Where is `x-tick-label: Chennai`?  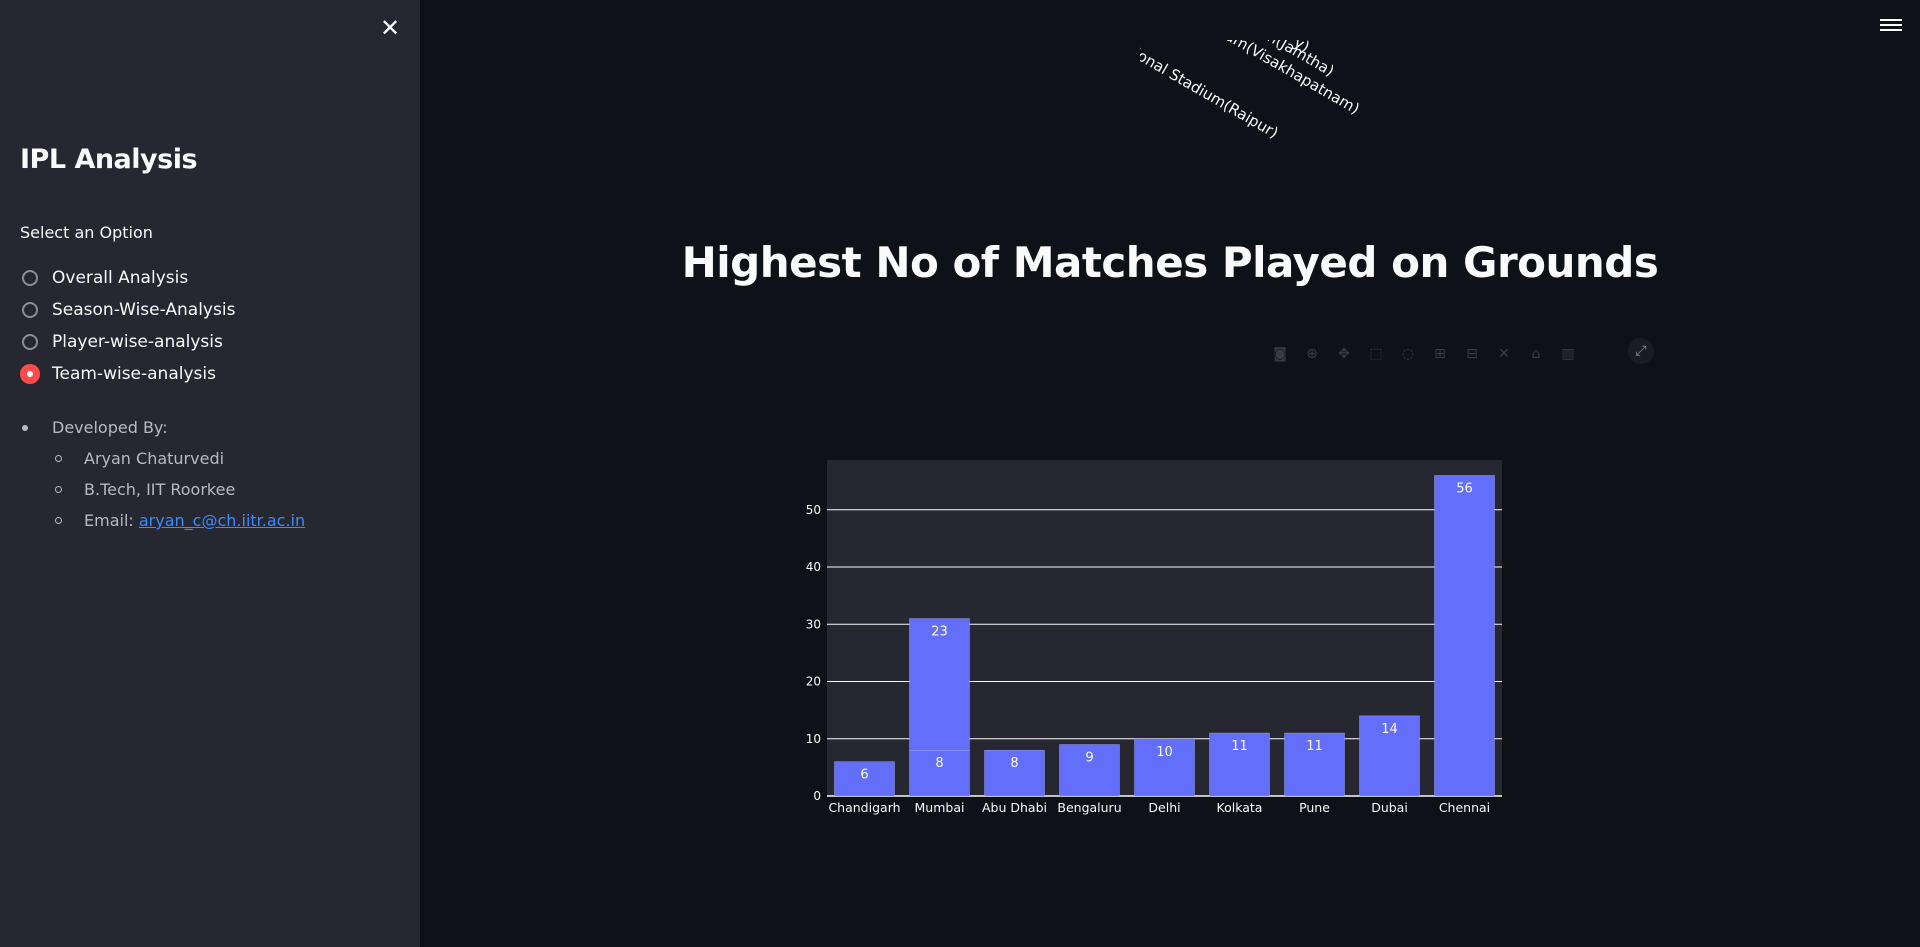
x-tick-label: Chennai is located at coordinates (1464, 807).